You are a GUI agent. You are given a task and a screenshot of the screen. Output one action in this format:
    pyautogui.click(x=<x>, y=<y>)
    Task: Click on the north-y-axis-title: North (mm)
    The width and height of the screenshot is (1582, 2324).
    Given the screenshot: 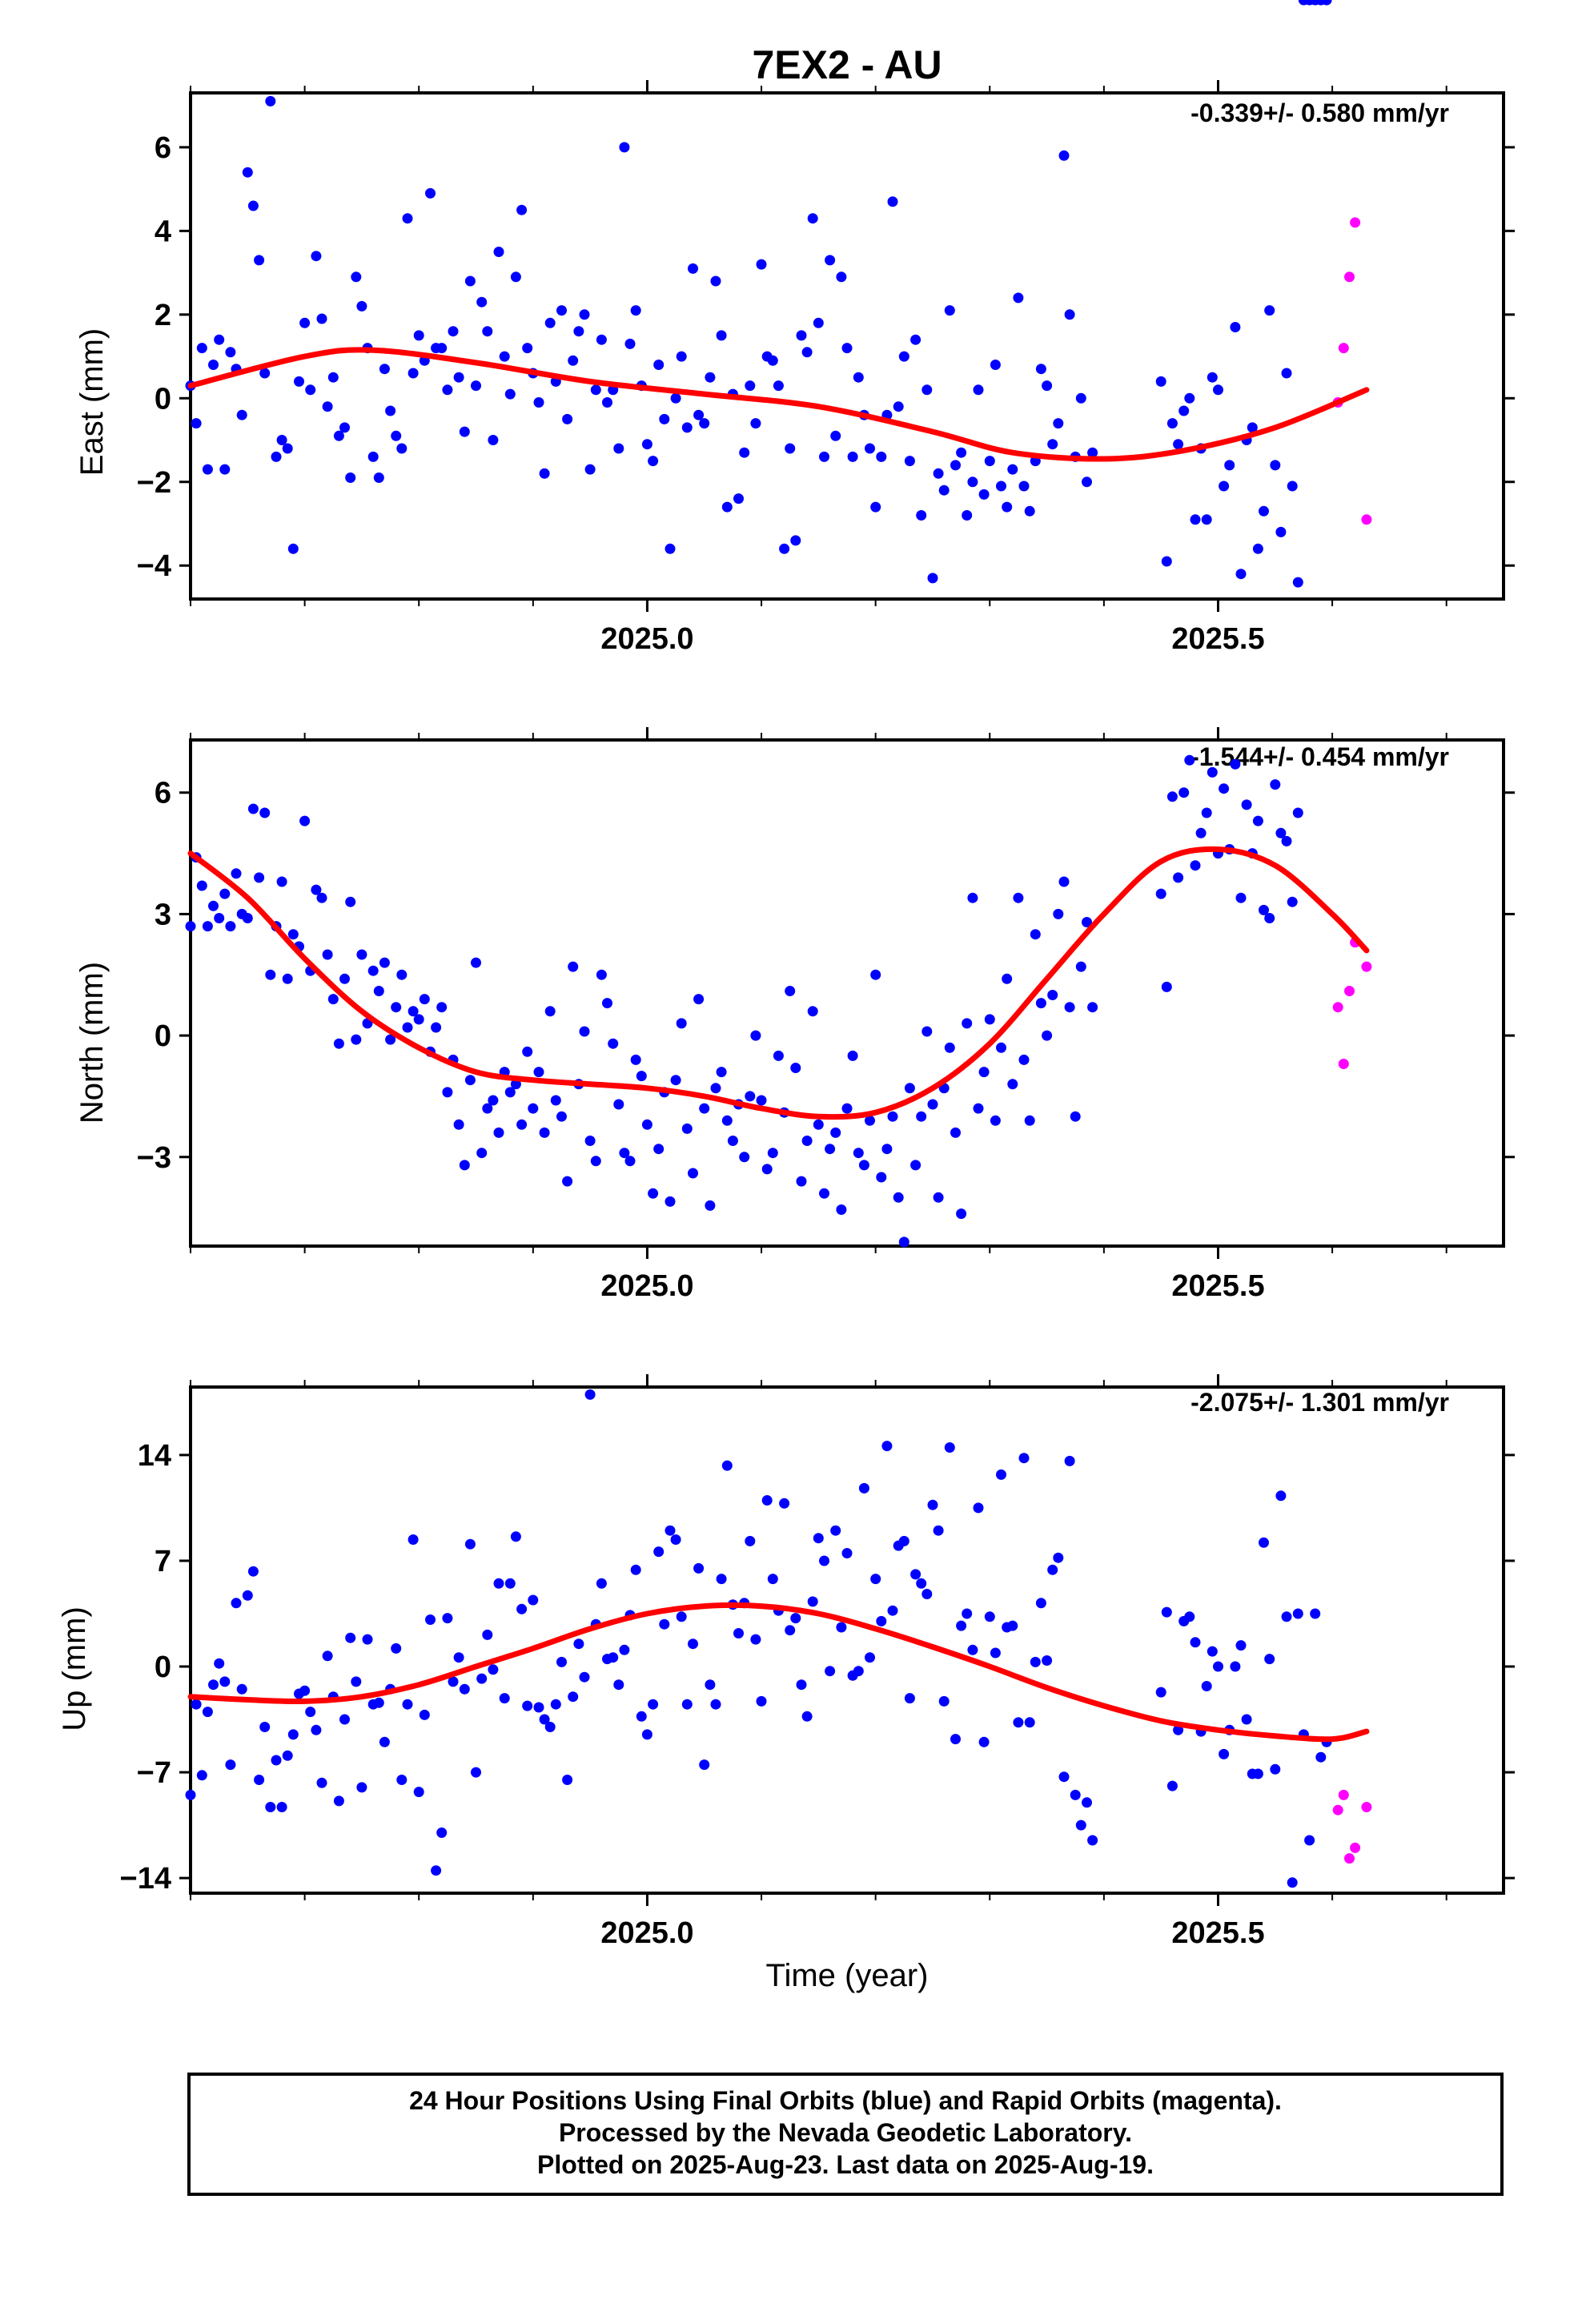 What is the action you would take?
    pyautogui.click(x=92, y=1043)
    